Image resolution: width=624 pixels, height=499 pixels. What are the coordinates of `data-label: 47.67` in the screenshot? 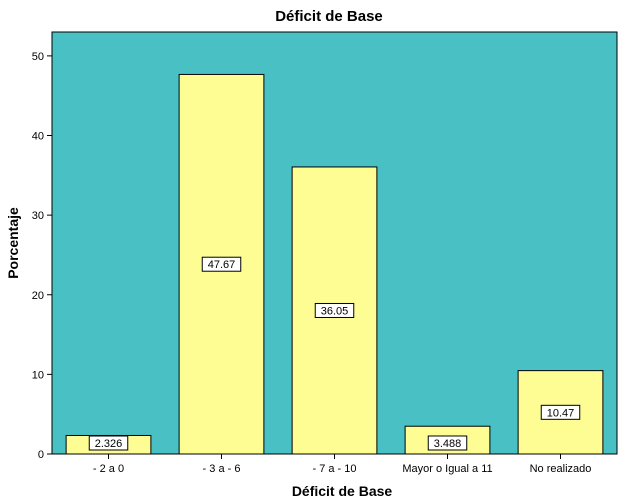 It's located at (222, 265).